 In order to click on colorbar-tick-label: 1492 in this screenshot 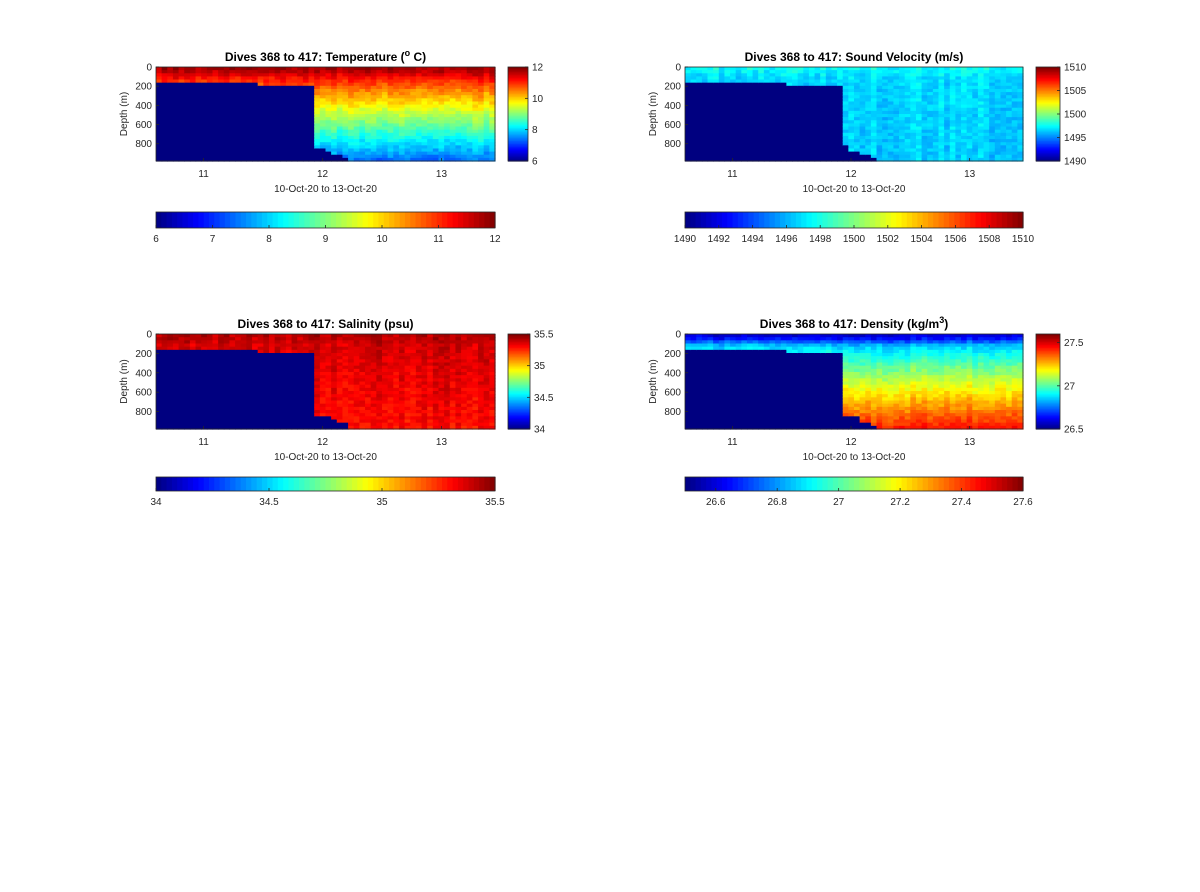, I will do `click(719, 239)`.